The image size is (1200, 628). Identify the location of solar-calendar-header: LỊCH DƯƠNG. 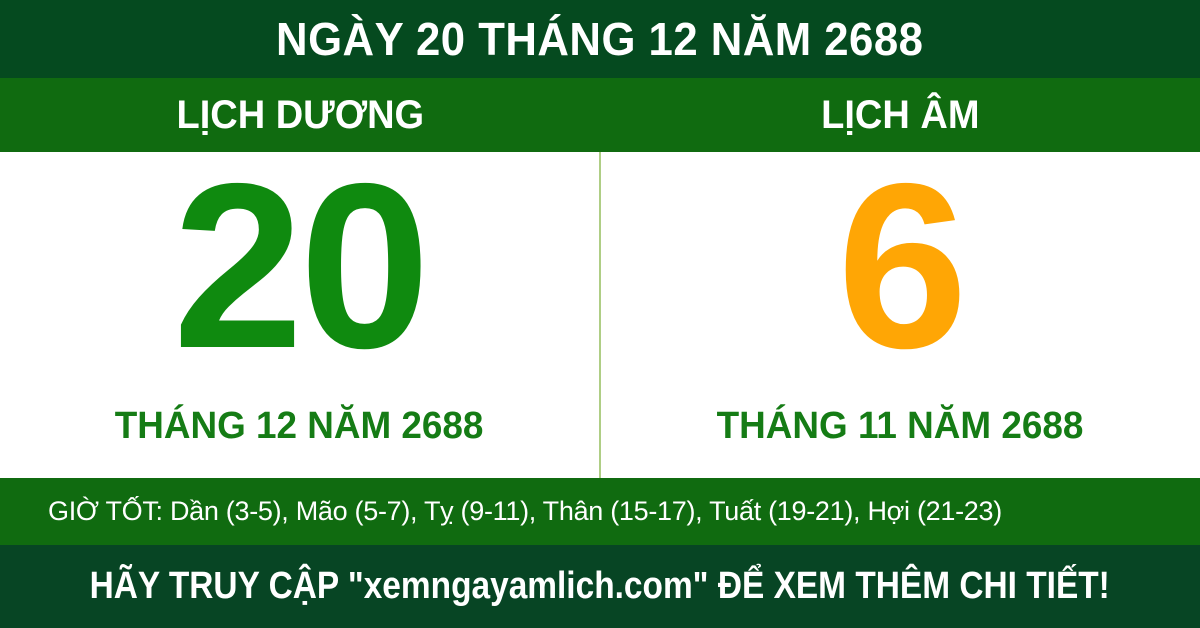
(300, 115).